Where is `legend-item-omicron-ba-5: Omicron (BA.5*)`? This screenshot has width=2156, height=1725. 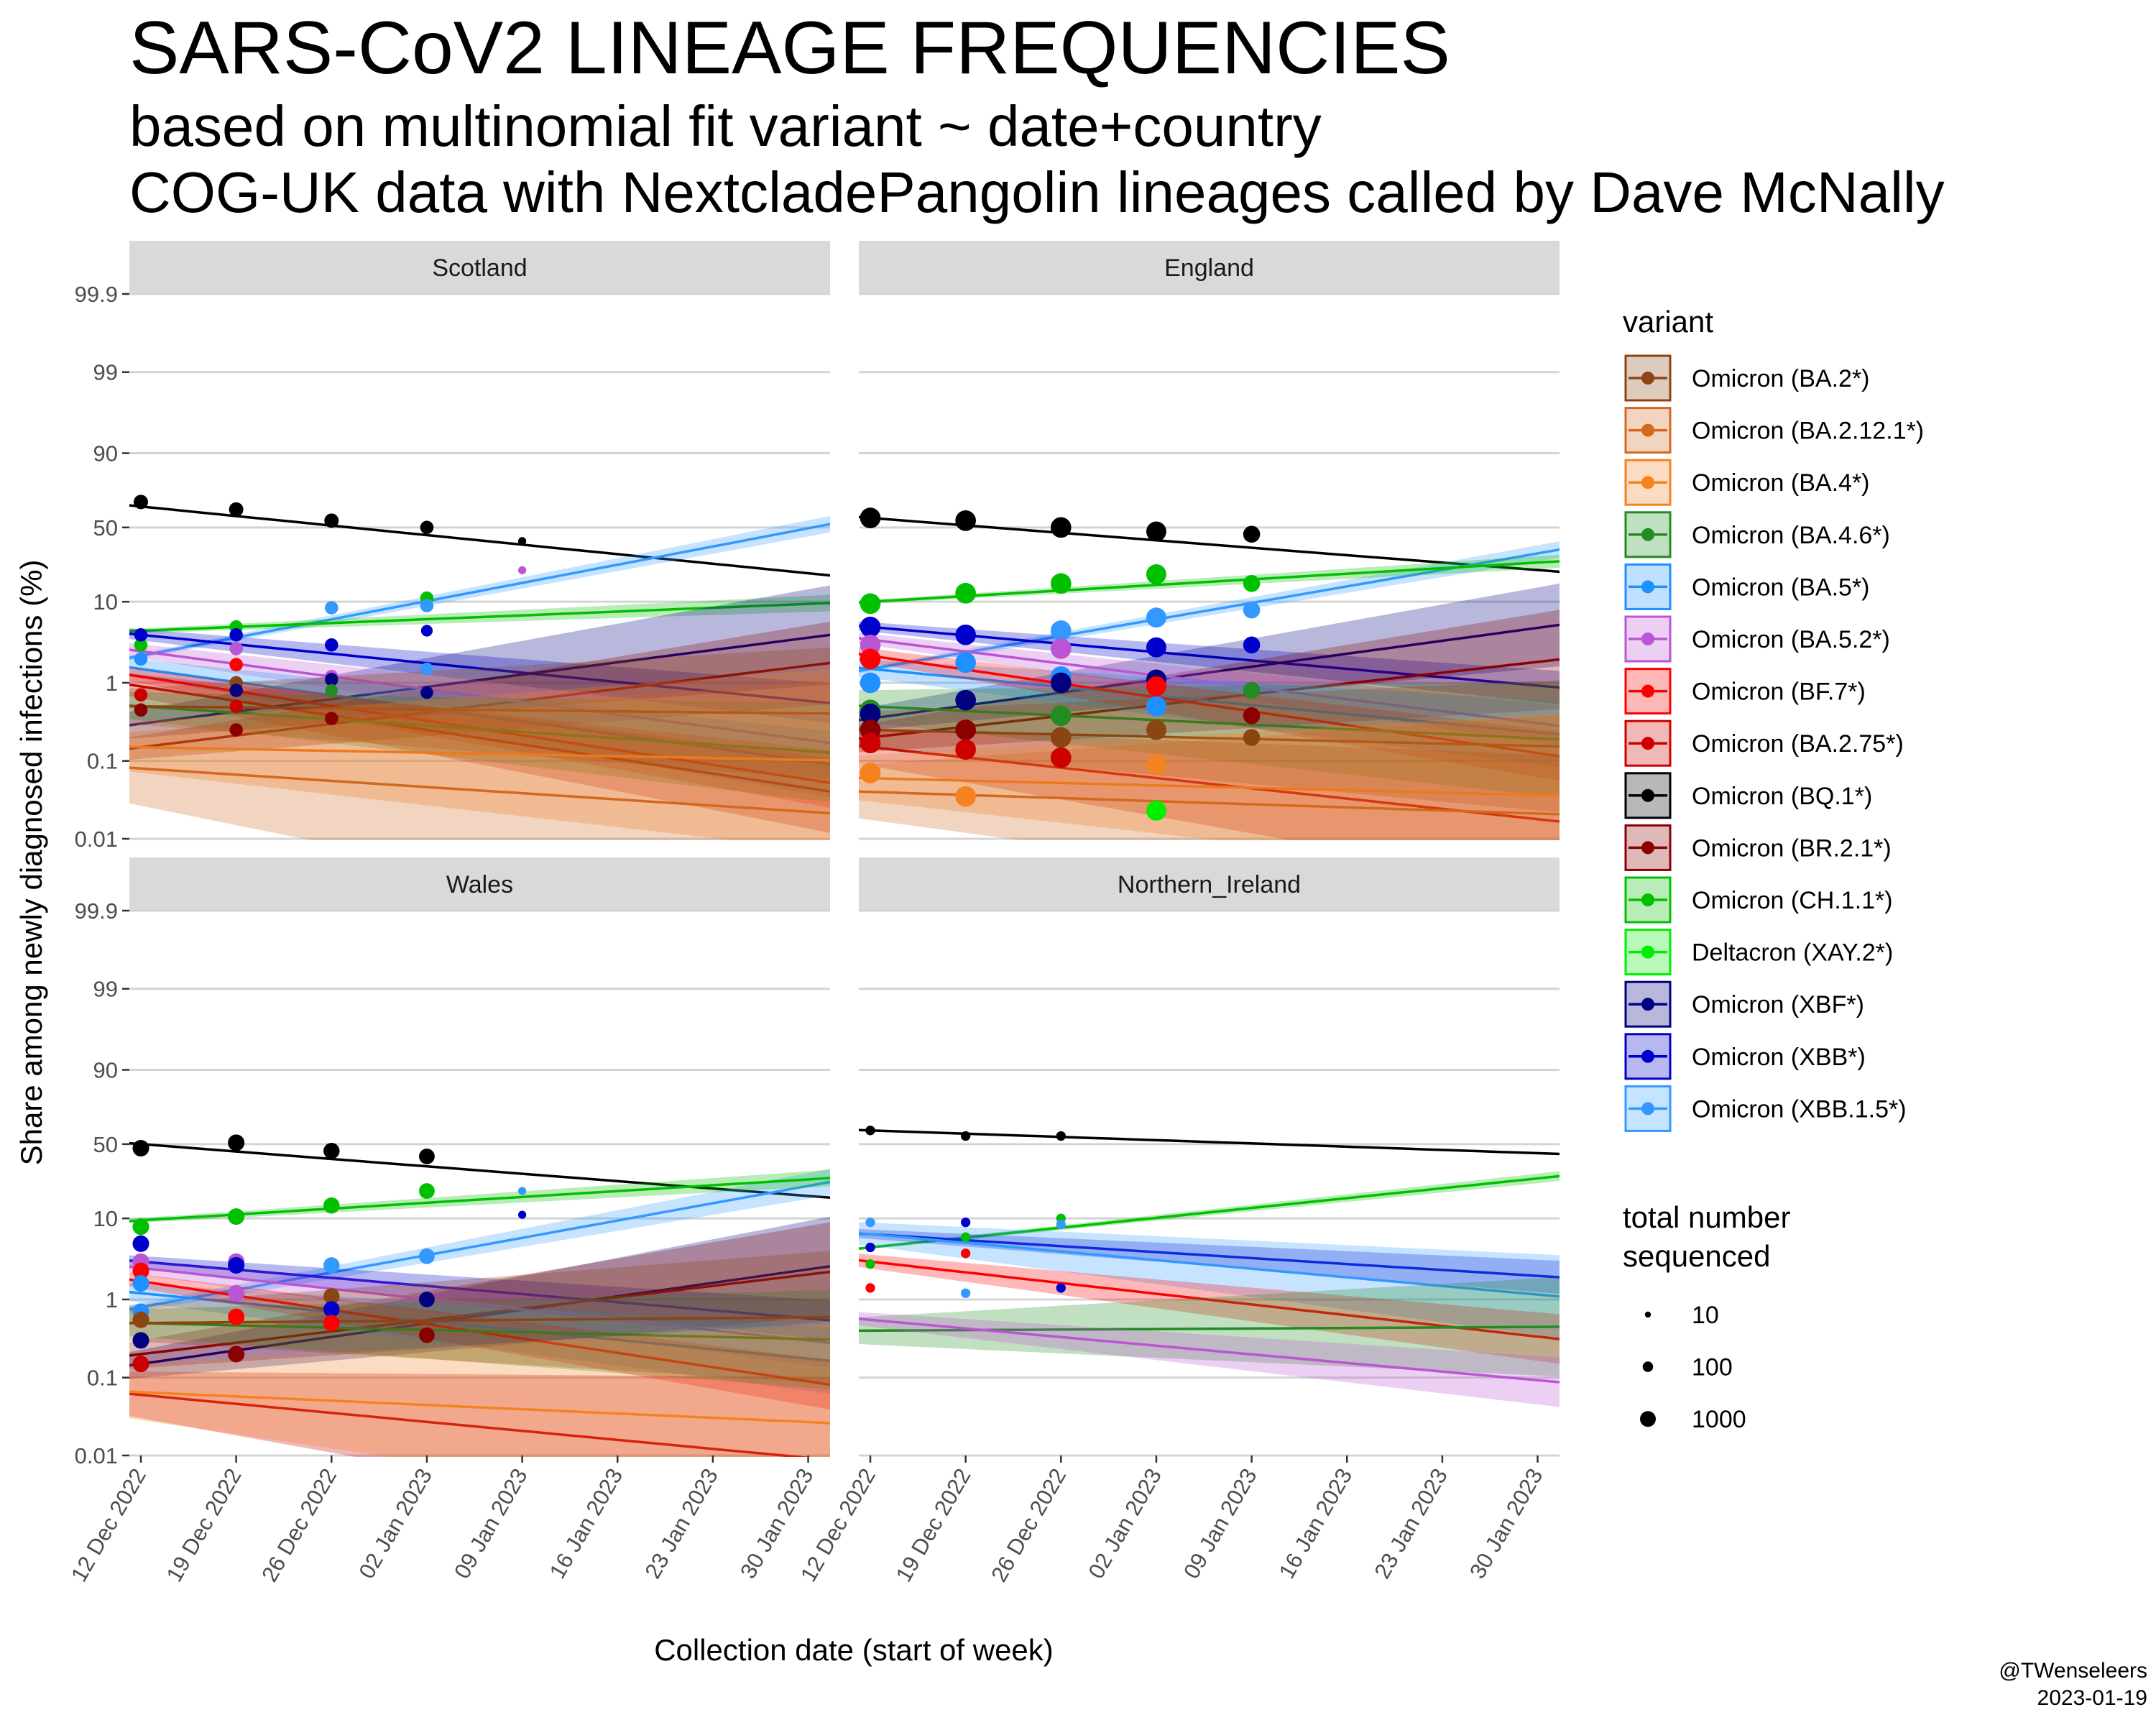
legend-item-omicron-ba-5: Omicron (BA.5*) is located at coordinates (1747, 586).